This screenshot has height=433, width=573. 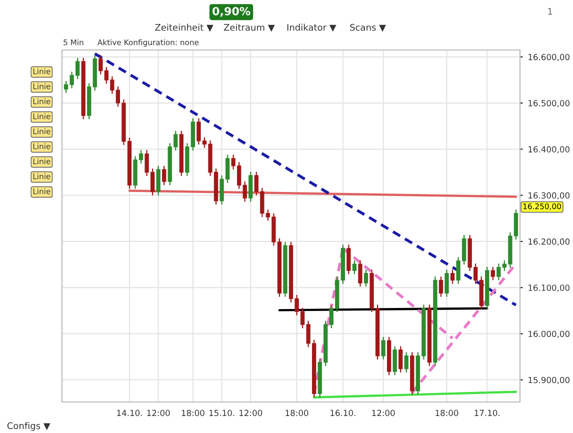 What do you see at coordinates (368, 28) in the screenshot?
I see `text: Scans ▼` at bounding box center [368, 28].